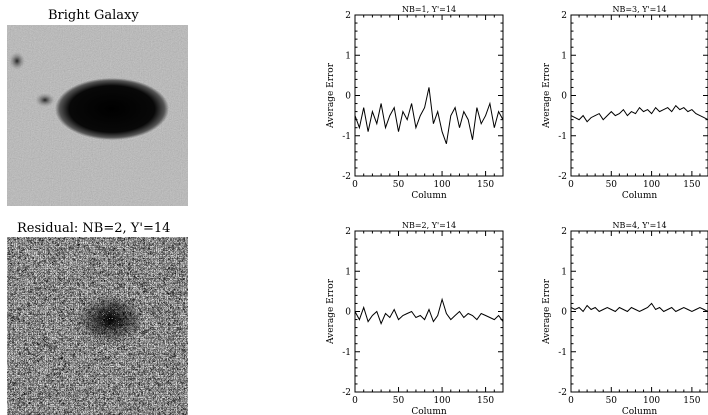 The width and height of the screenshot is (708, 415). What do you see at coordinates (112, 109) in the screenshot?
I see `galaxy-core` at bounding box center [112, 109].